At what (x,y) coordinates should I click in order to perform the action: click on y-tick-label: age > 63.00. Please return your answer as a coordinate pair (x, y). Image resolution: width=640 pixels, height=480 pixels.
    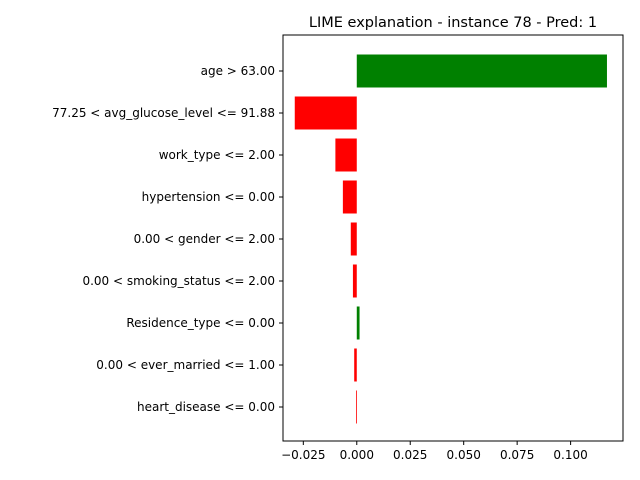
    Looking at the image, I should click on (238, 71).